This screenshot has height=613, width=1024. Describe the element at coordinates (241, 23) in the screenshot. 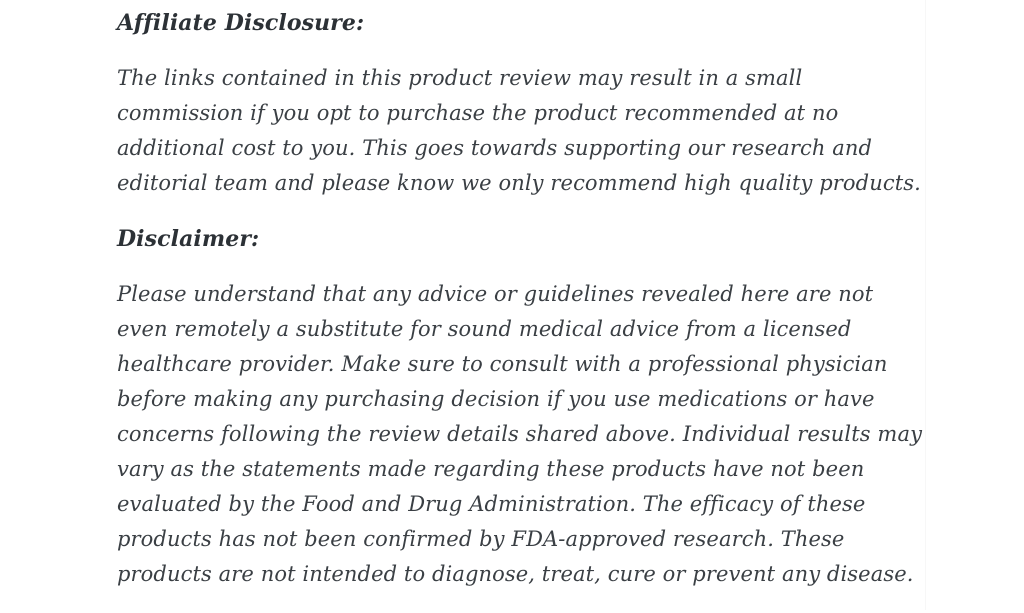

I see `affiliate-disclosure-heading: Affiliate Disclosure:` at that location.